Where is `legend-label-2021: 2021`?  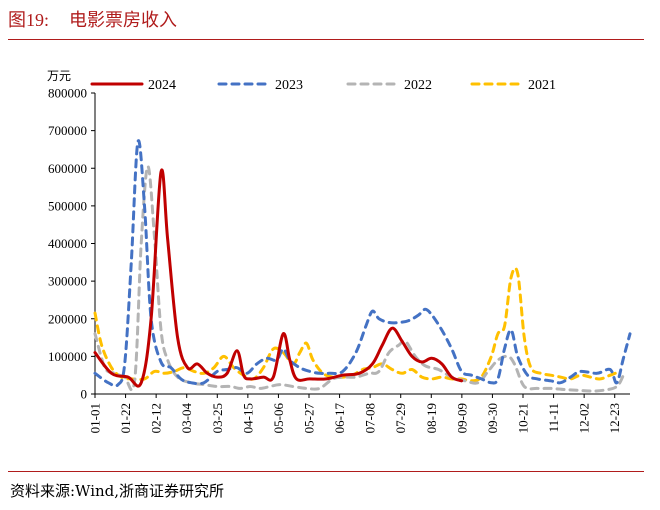
legend-label-2021: 2021 is located at coordinates (542, 85).